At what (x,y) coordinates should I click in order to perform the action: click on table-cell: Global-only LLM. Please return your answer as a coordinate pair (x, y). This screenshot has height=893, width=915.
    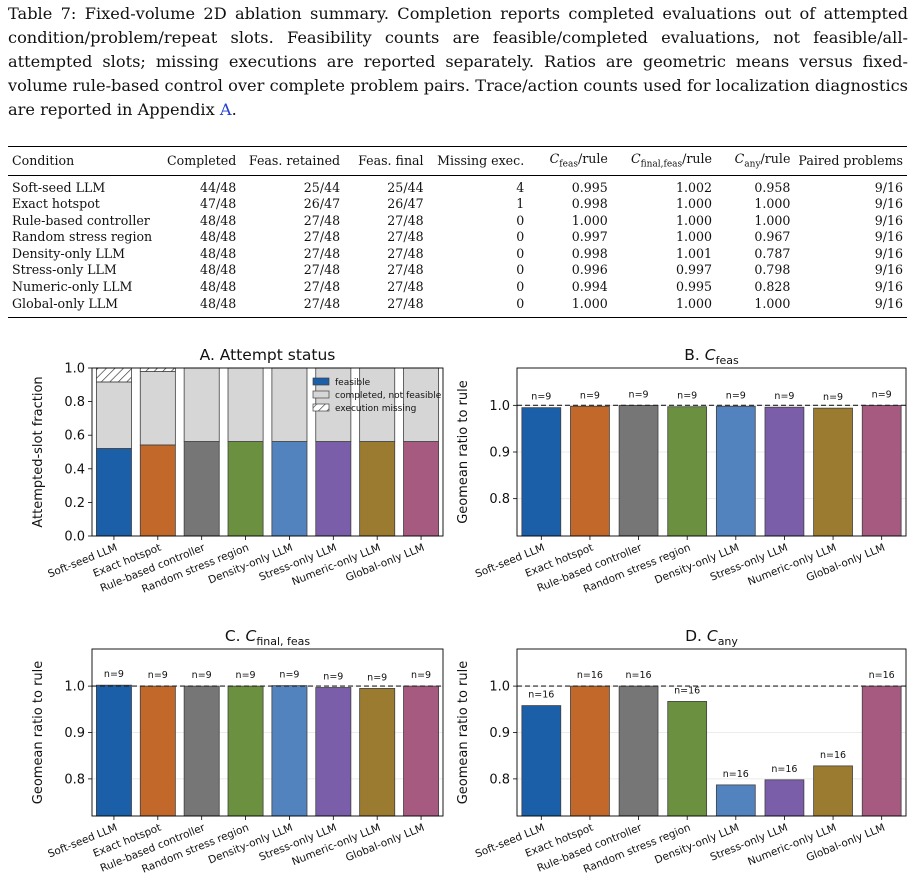
    Looking at the image, I should click on (65, 303).